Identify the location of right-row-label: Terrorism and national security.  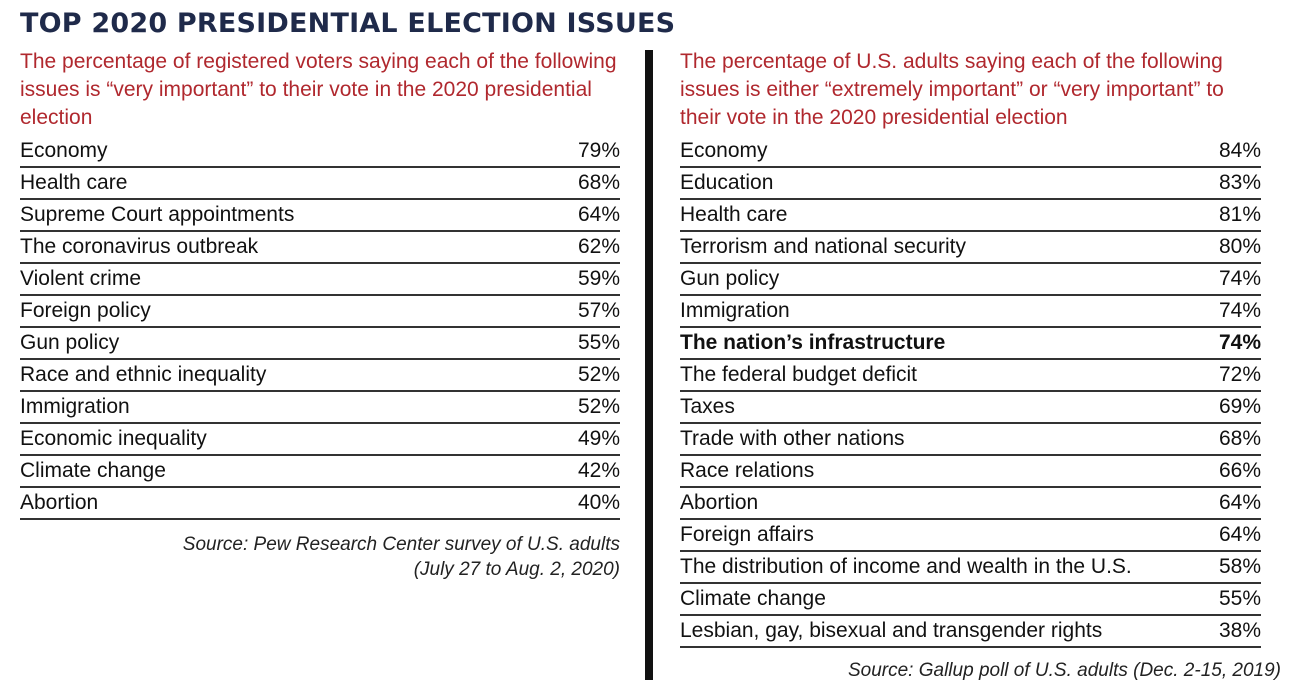
(823, 246).